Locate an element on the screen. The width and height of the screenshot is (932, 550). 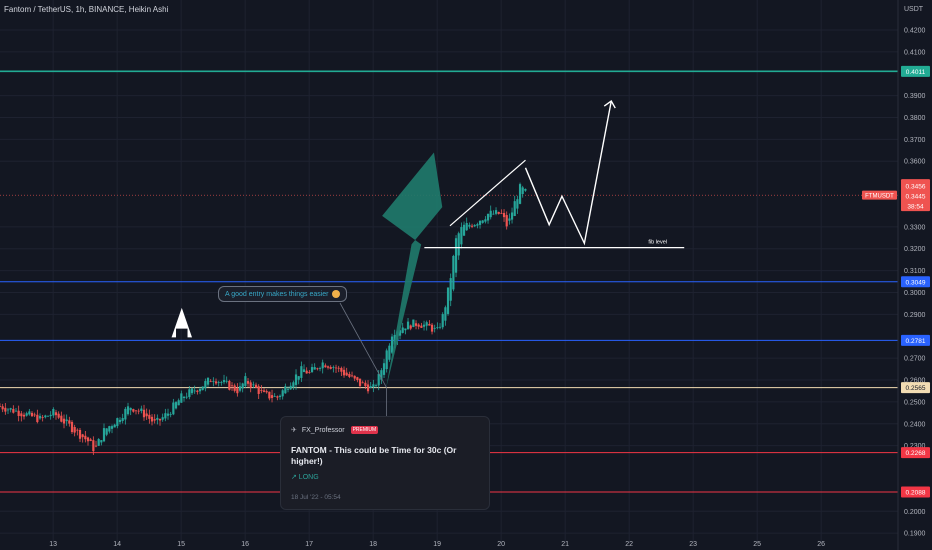
x-tick-label: 19 is located at coordinates (437, 544).